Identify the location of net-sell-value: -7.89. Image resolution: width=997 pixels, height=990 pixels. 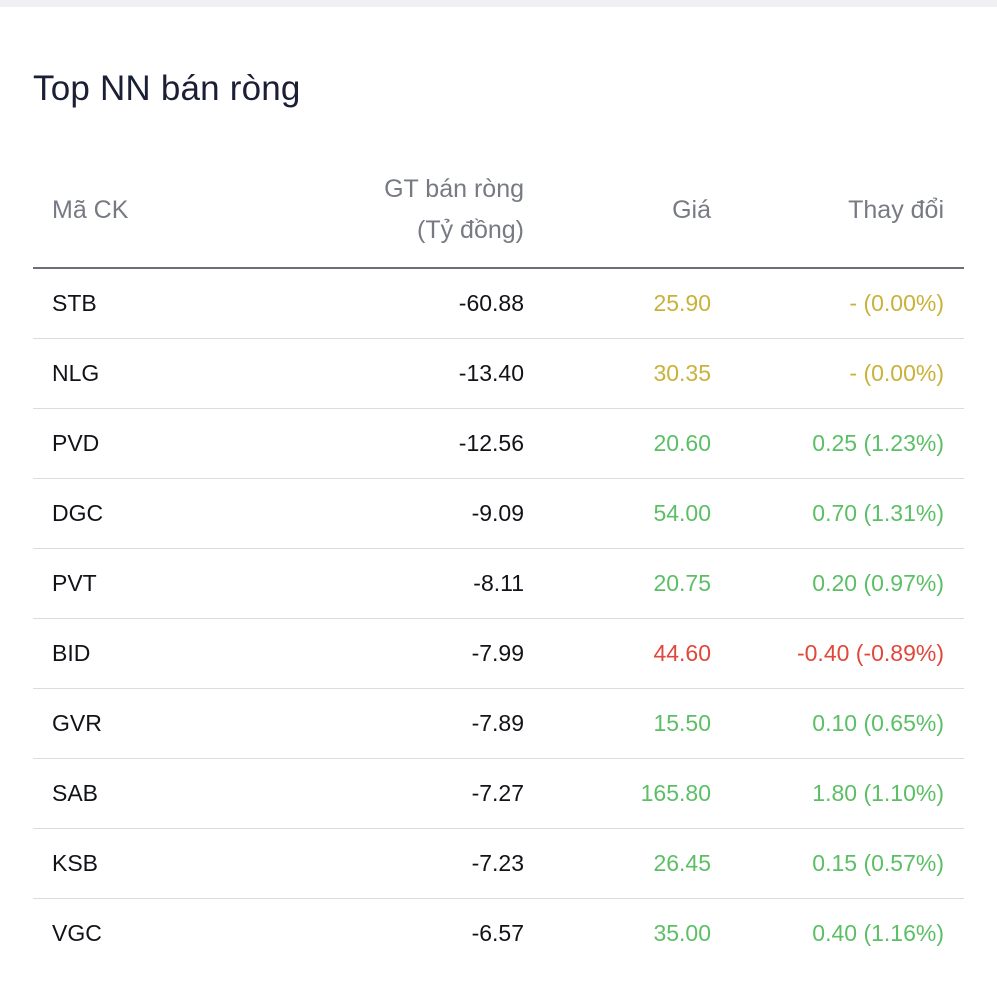
(497, 723).